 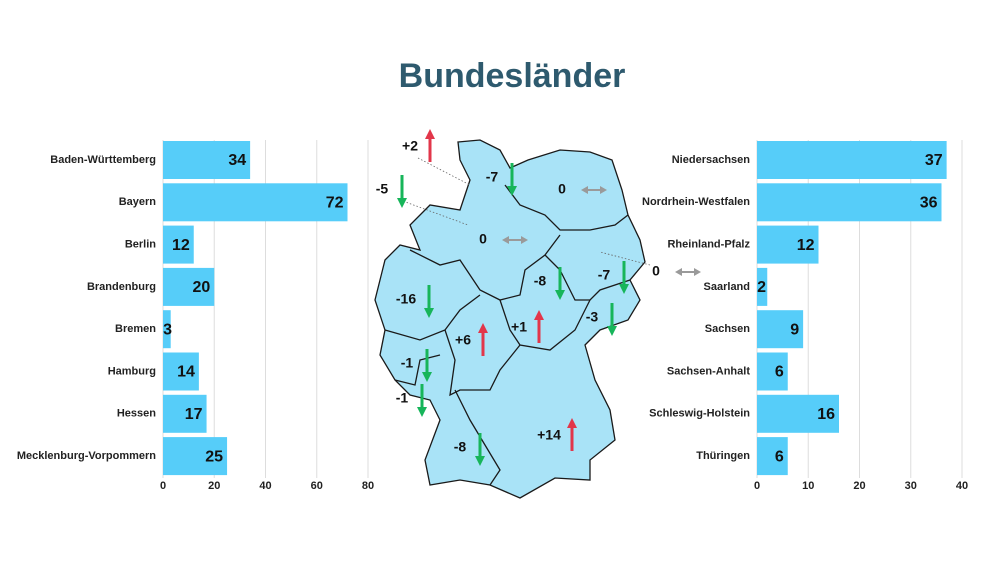 I want to click on value-label: 9, so click(x=794, y=329).